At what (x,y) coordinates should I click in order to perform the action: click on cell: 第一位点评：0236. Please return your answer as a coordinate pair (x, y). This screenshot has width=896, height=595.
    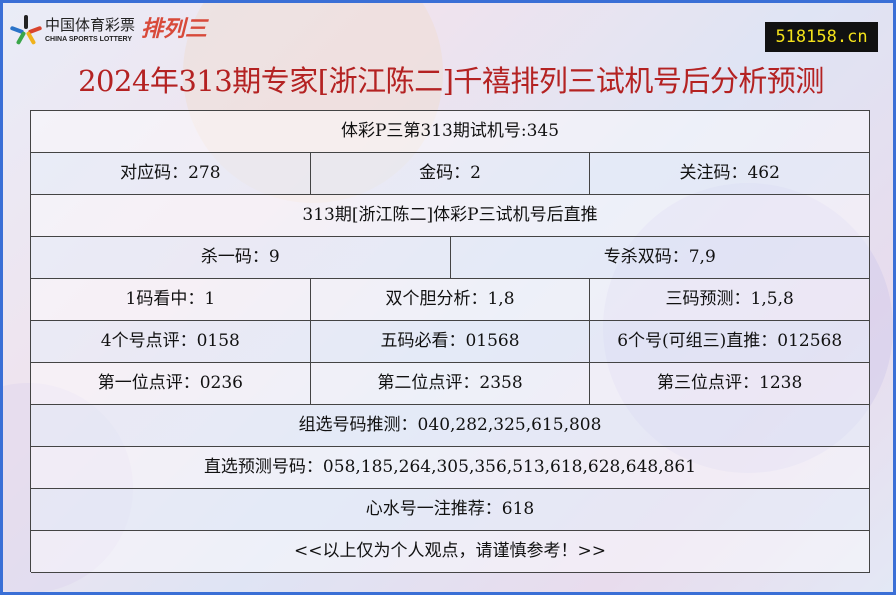
    Looking at the image, I should click on (171, 384).